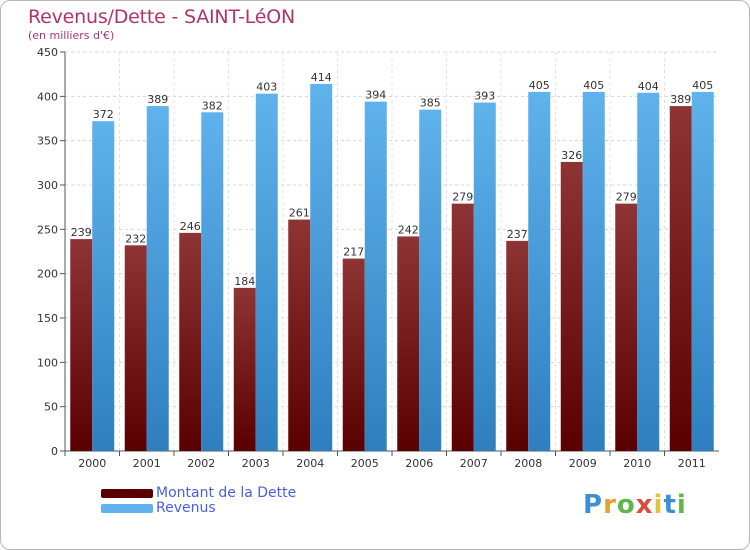 This screenshot has width=750, height=550. I want to click on bar-revenus-2000, so click(103, 286).